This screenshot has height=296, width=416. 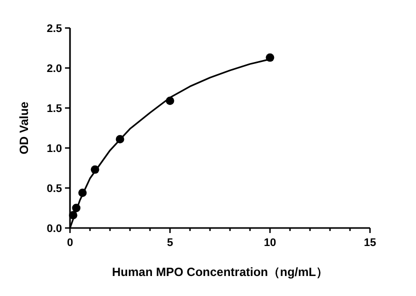 What do you see at coordinates (70, 243) in the screenshot?
I see `x-tick-label: 0` at bounding box center [70, 243].